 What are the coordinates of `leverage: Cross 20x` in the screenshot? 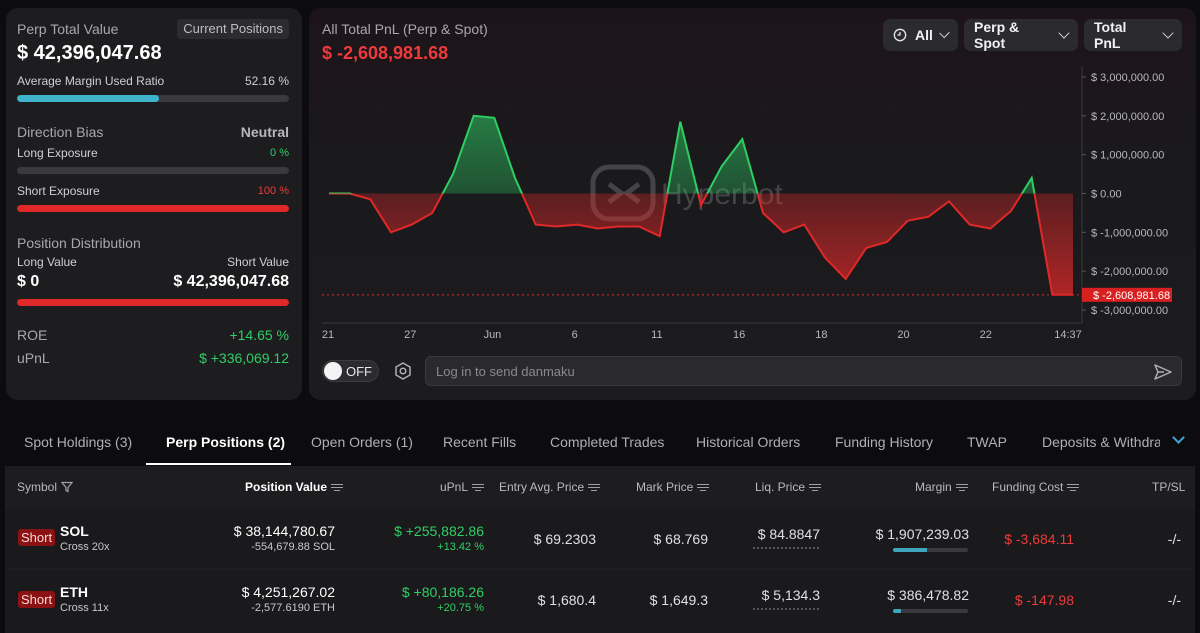 It's located at (85, 547).